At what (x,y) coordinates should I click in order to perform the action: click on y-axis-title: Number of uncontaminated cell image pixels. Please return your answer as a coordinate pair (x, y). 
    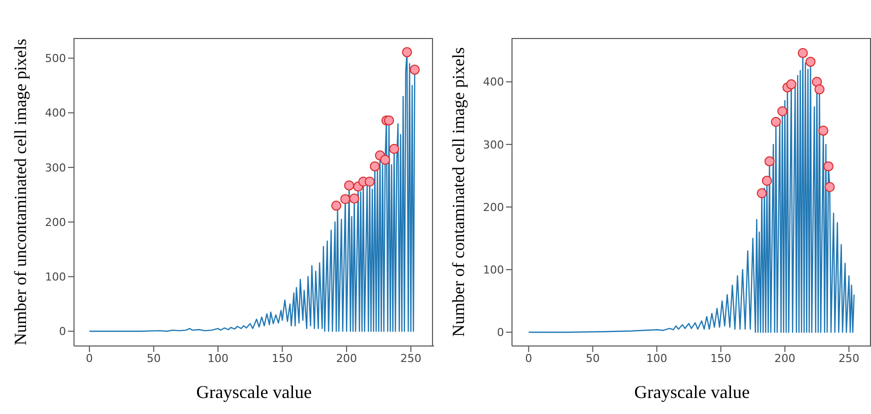
    Looking at the image, I should click on (20, 192).